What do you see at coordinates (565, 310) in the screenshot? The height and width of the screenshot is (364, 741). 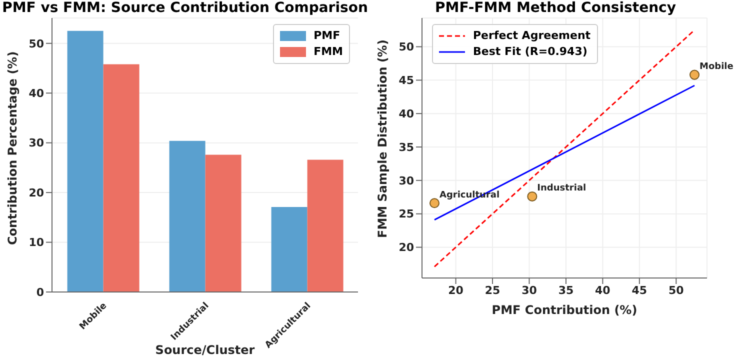 I see `x-axis-title: PMF Contribution (%)` at bounding box center [565, 310].